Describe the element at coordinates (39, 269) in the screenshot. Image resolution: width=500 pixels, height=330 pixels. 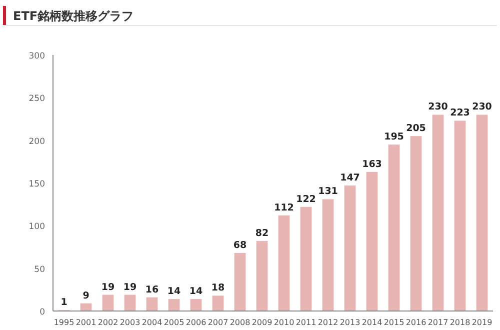
I see `y-tick-label: 50` at that location.